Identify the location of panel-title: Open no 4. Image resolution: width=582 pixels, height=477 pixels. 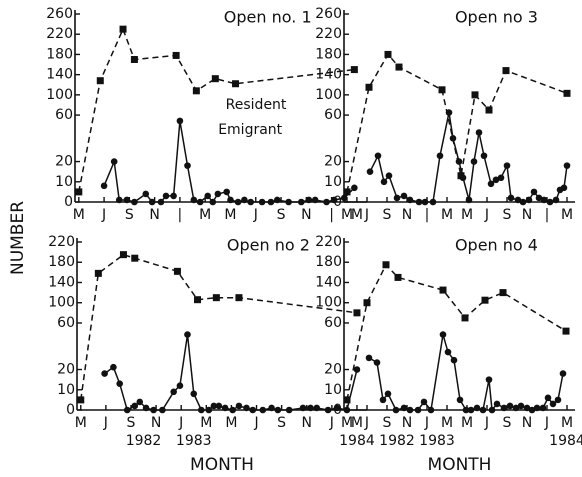
(496, 245).